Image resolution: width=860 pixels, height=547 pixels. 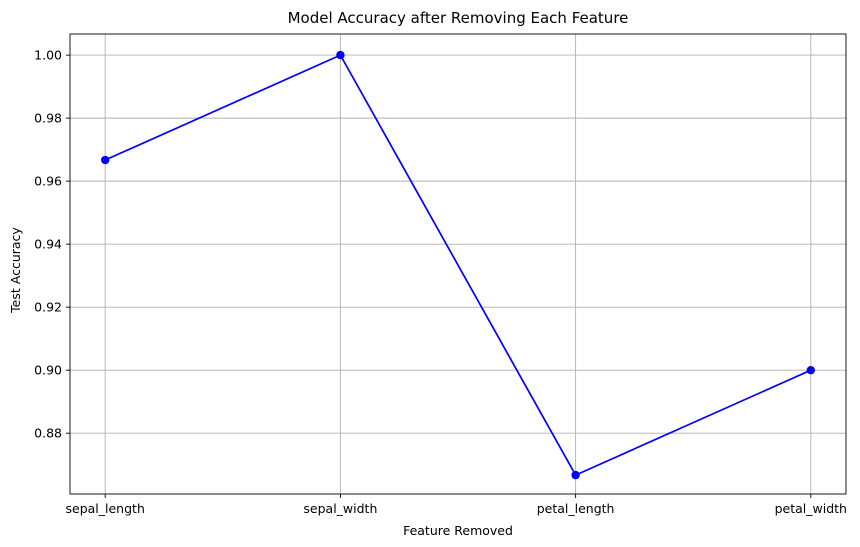 What do you see at coordinates (48, 433) in the screenshot?
I see `y-tick-label: 0.88` at bounding box center [48, 433].